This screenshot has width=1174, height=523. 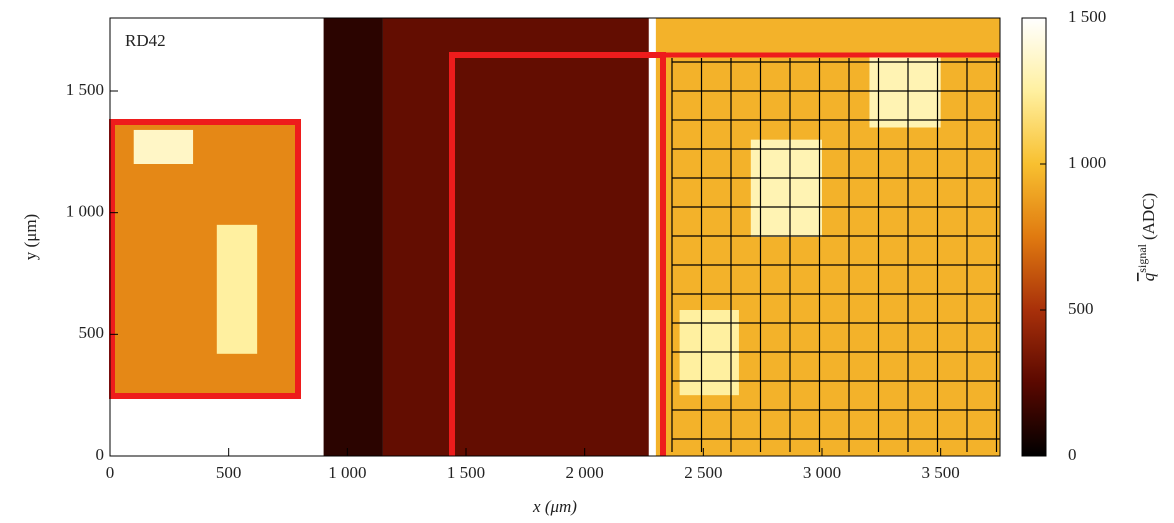 I want to click on x-tick-label: 2 500, so click(x=703, y=472).